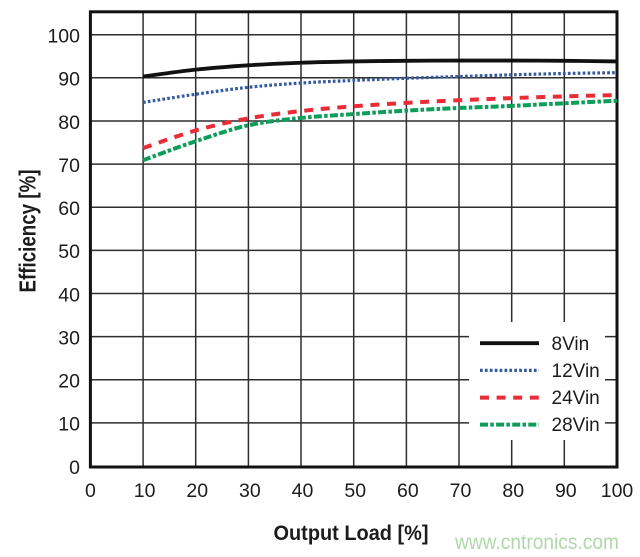 This screenshot has width=640, height=557. What do you see at coordinates (576, 425) in the screenshot?
I see `svg-text: 28Vin` at bounding box center [576, 425].